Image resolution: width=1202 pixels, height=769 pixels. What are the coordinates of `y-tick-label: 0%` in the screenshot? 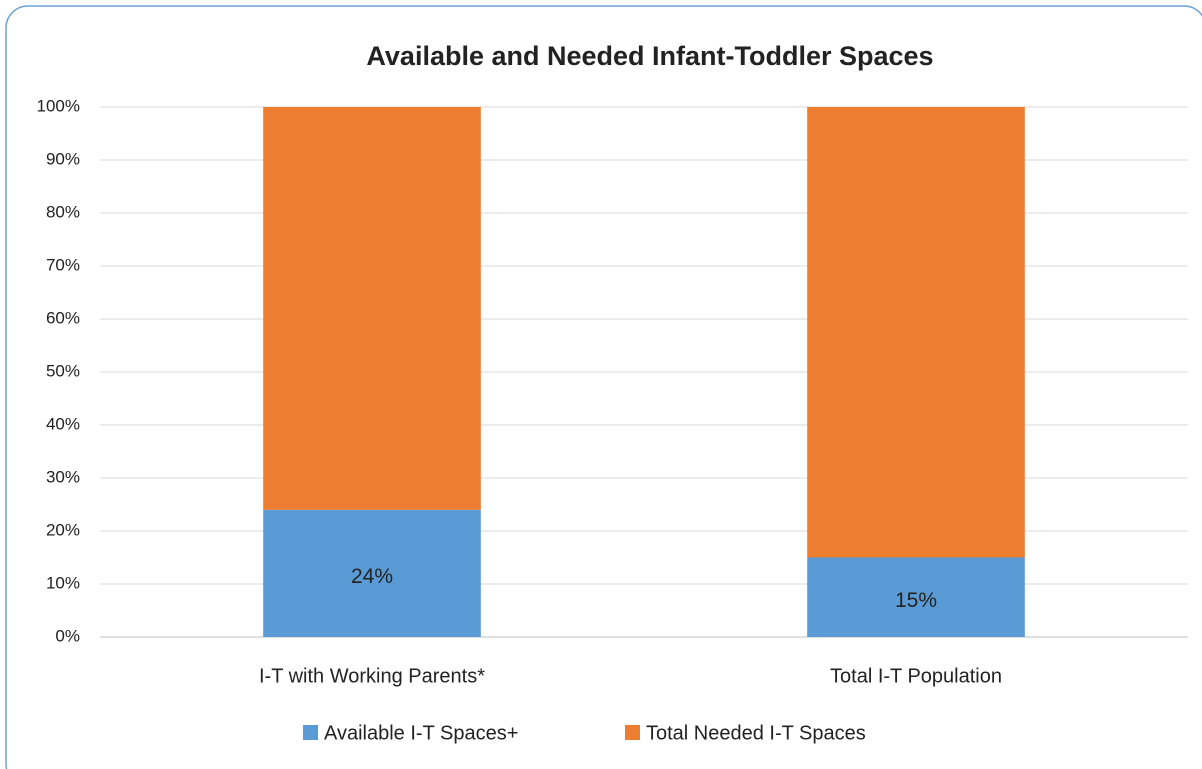 It's located at (67, 635).